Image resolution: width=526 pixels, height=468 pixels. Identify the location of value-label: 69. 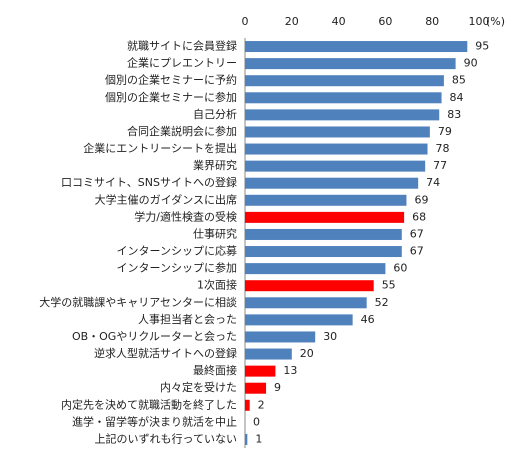
(421, 199).